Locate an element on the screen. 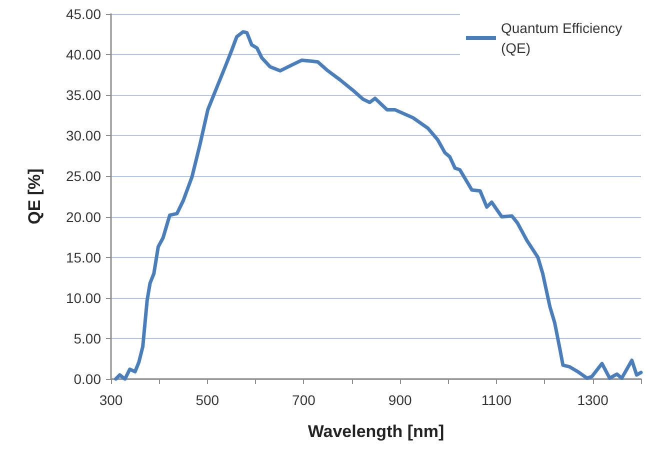 This screenshot has height=458, width=651. y-tick-label: 0.00 is located at coordinates (88, 379).